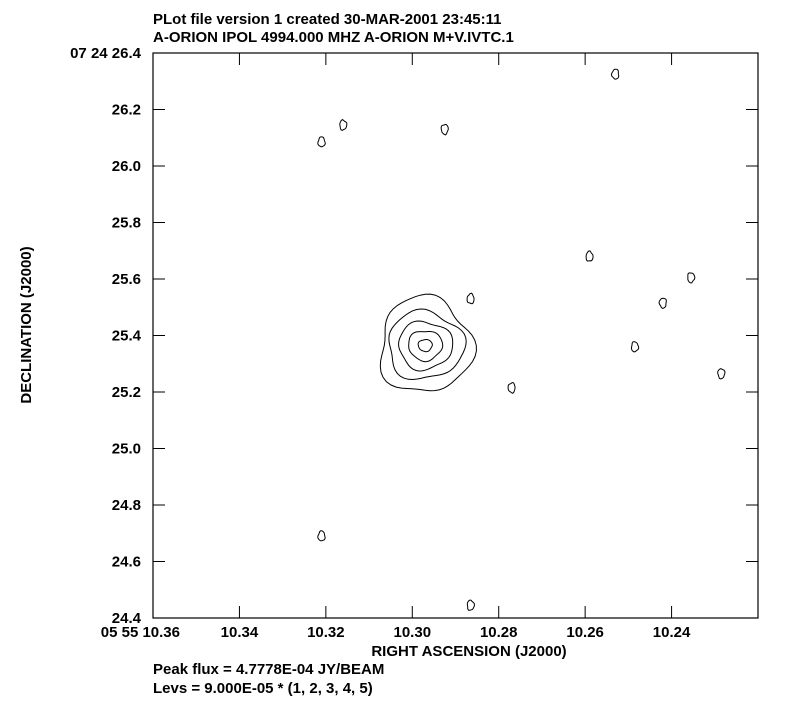 Image resolution: width=791 pixels, height=713 pixels. What do you see at coordinates (26, 324) in the screenshot?
I see `y-axis-label: DECLINATION (J2000)` at bounding box center [26, 324].